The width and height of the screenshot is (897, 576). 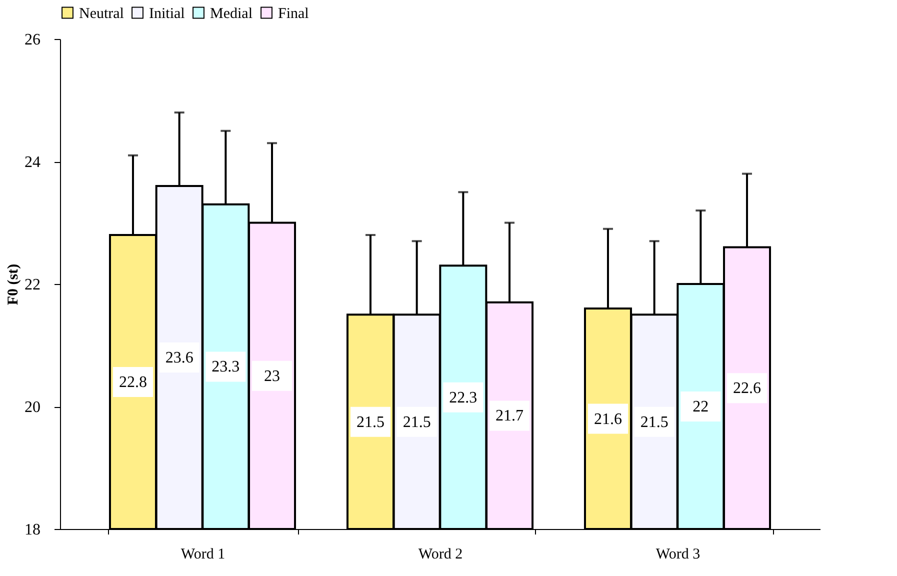 What do you see at coordinates (167, 14) in the screenshot?
I see `legend-label: Initial` at bounding box center [167, 14].